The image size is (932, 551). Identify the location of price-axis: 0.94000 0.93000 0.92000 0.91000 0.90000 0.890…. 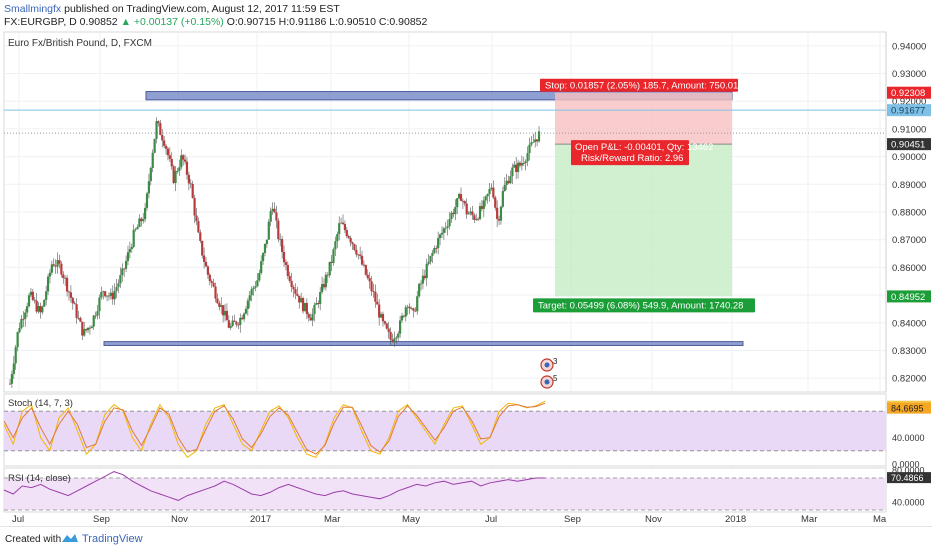
(905, 212).